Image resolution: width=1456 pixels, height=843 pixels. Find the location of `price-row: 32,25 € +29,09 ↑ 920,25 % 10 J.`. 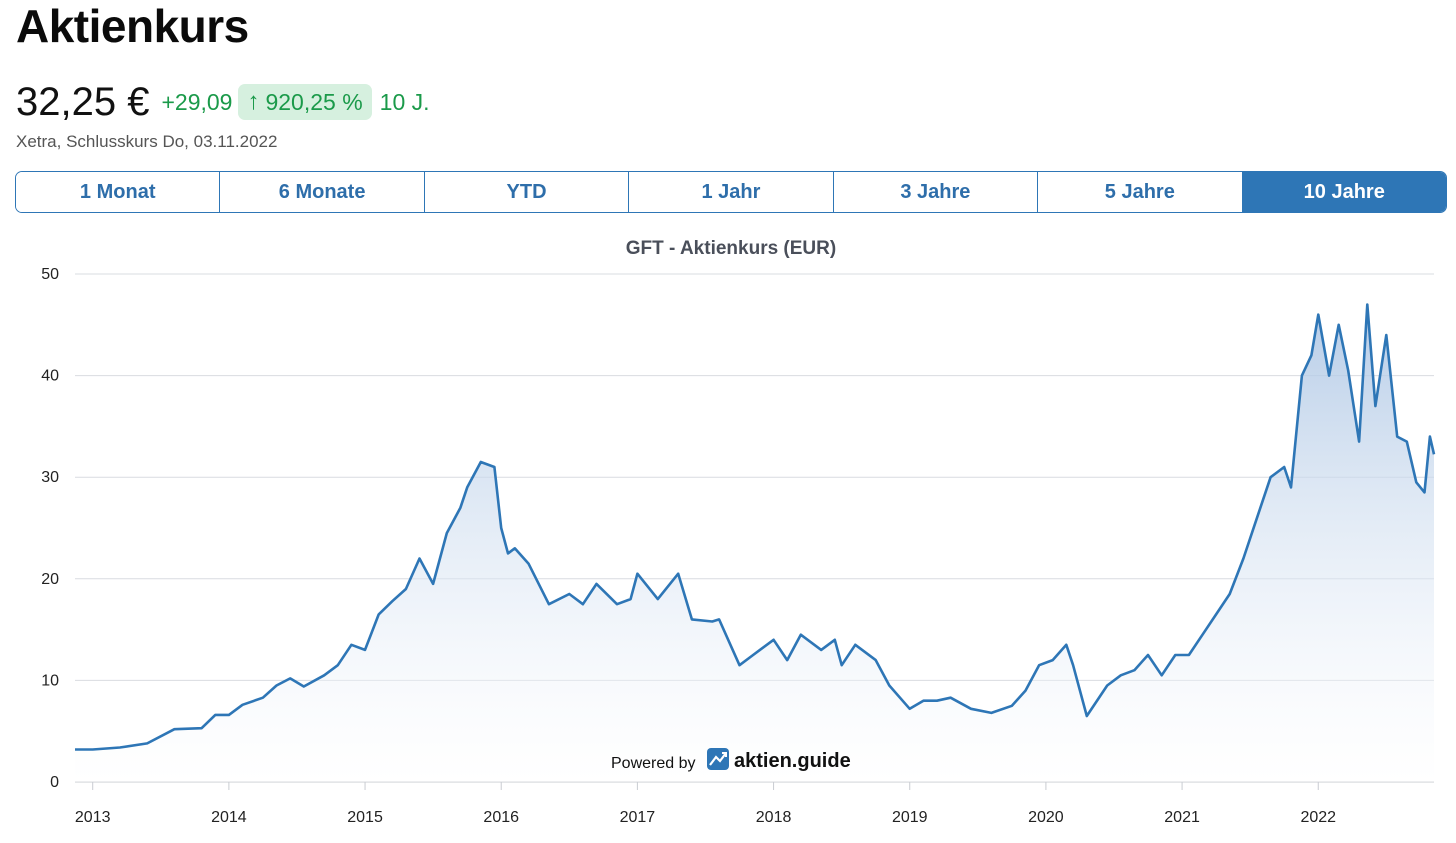

price-row: 32,25 € +29,09 ↑ 920,25 % 10 J. is located at coordinates (223, 102).